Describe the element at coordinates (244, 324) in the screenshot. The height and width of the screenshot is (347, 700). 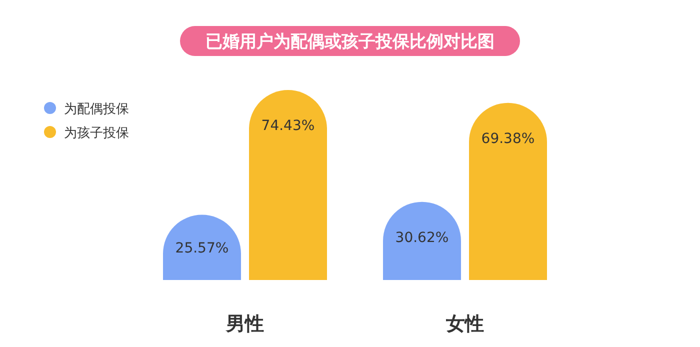
I see `x-tick-label: 男性` at that location.